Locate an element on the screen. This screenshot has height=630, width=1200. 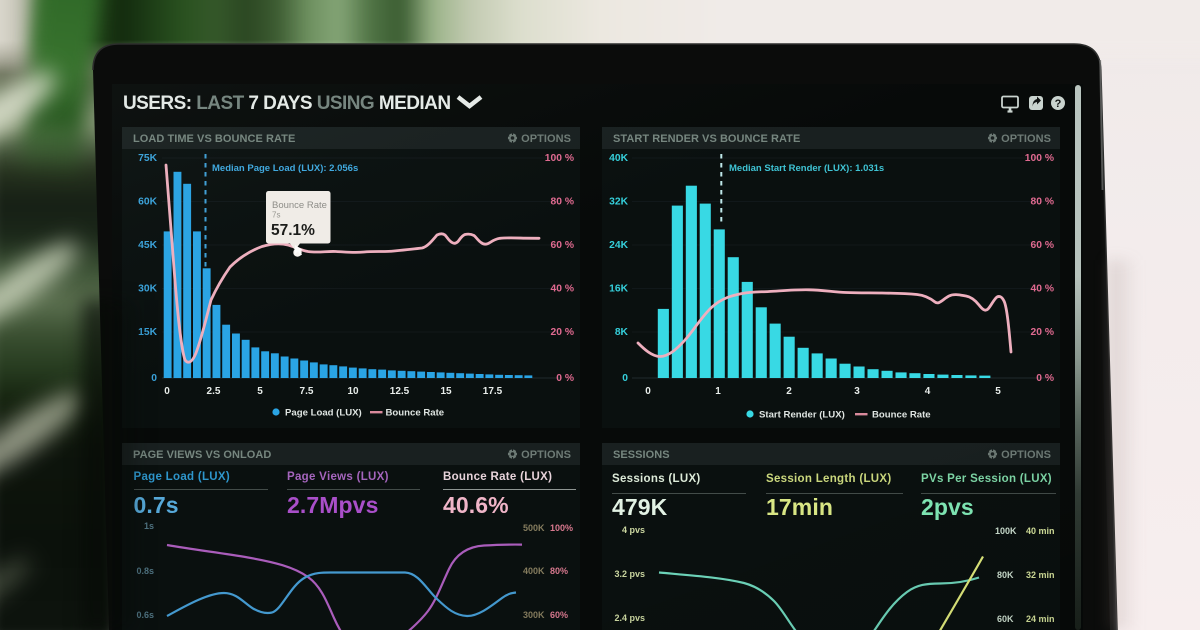
svg-text:Median Start Render (LUX): 1.0: Median Start Render (LUX): 1.031s is located at coordinates (806, 168).